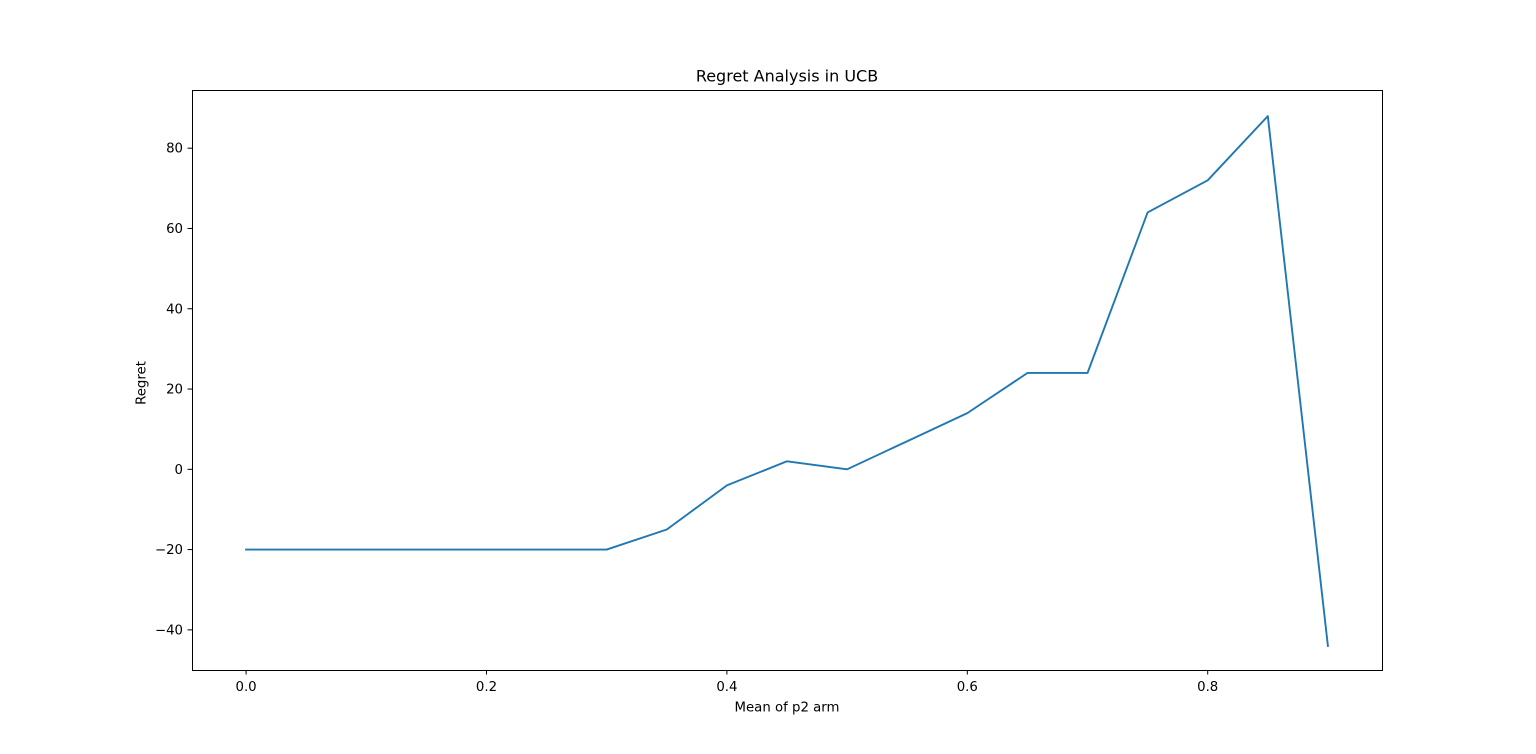  I want to click on x-axis: 0.0 0.2 0.4 0.6 0.8, so click(727, 682).